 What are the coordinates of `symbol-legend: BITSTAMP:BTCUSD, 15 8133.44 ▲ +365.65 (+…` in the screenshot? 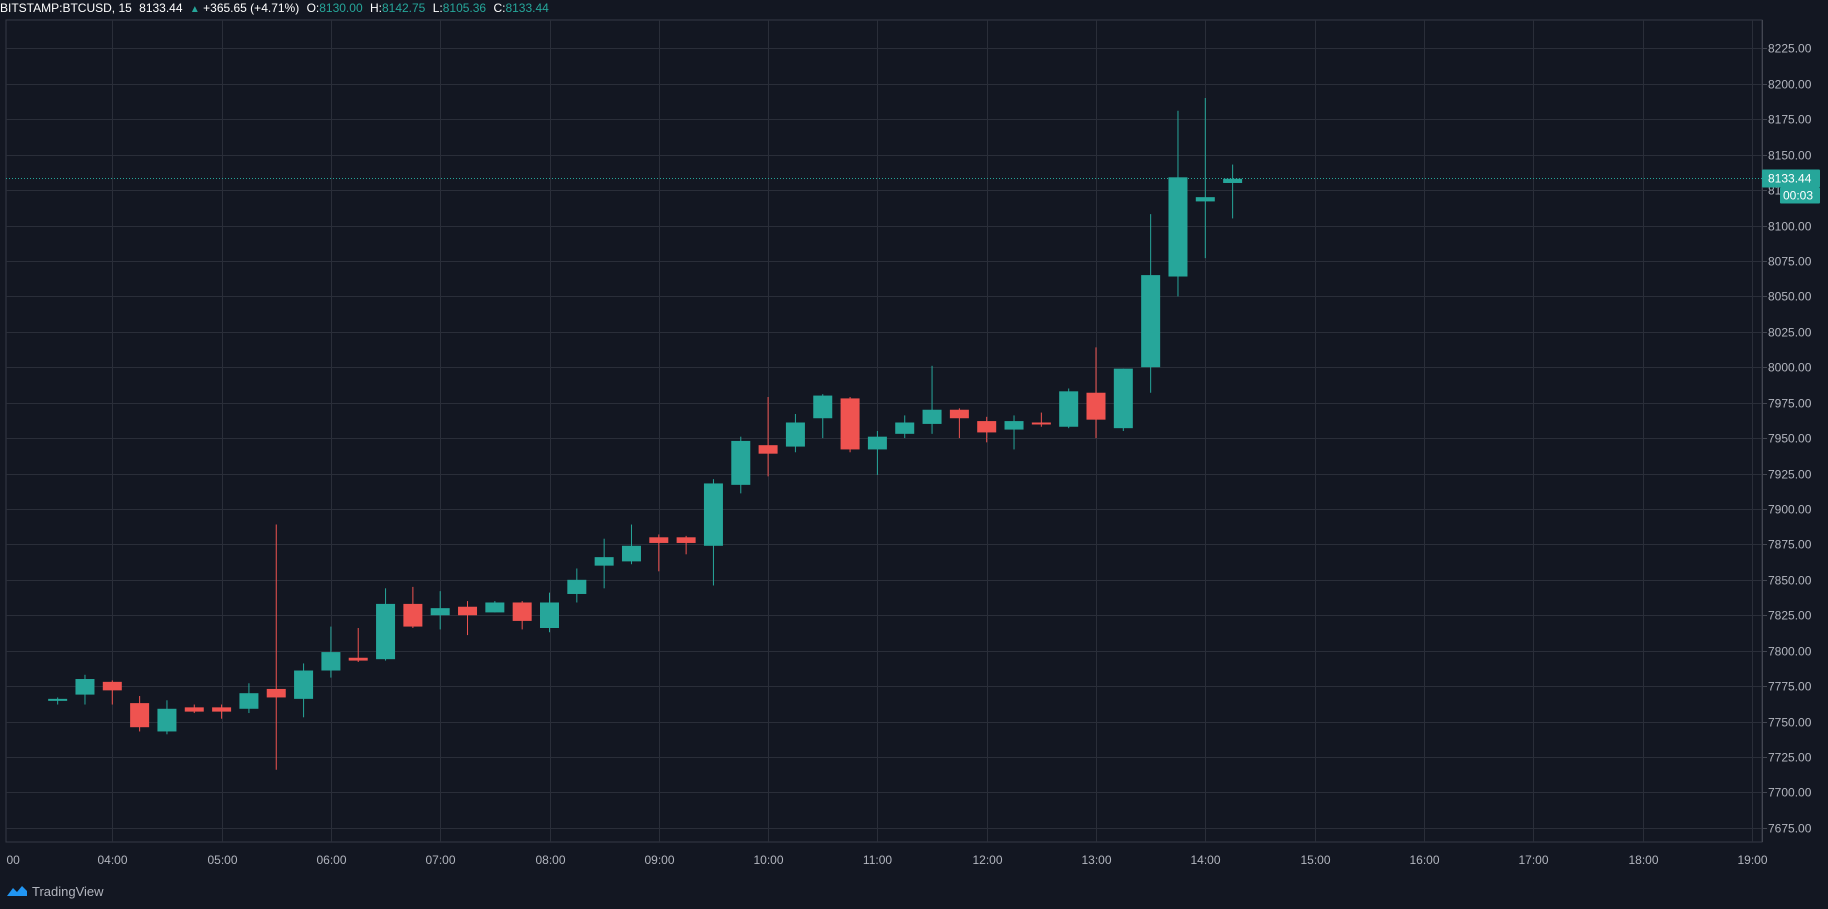 It's located at (274, 8).